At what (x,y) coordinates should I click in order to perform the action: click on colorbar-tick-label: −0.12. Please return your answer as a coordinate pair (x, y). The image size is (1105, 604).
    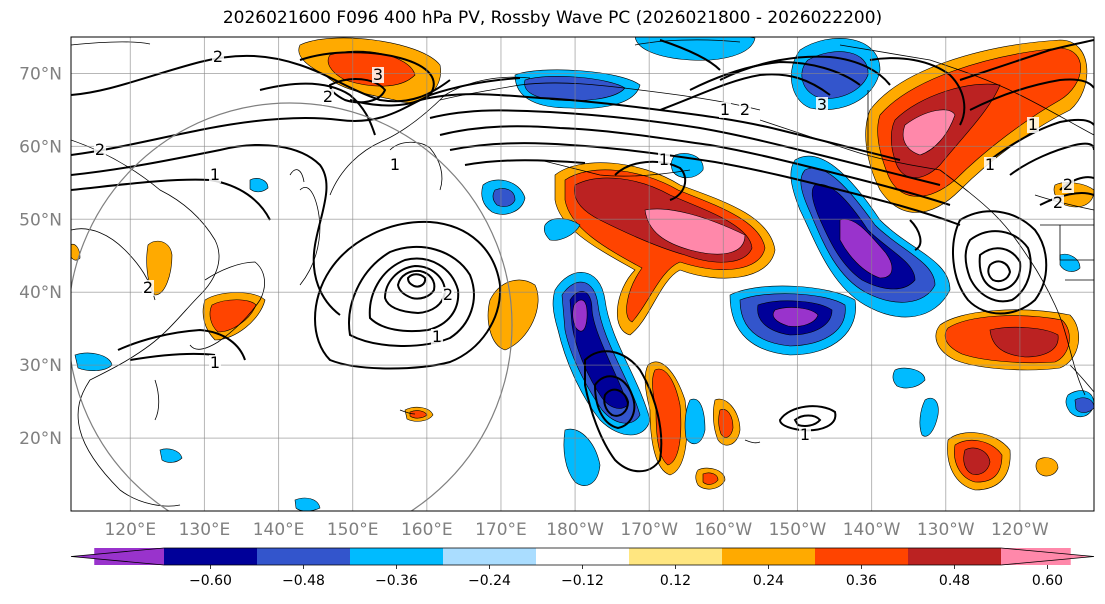
    Looking at the image, I should click on (582, 581).